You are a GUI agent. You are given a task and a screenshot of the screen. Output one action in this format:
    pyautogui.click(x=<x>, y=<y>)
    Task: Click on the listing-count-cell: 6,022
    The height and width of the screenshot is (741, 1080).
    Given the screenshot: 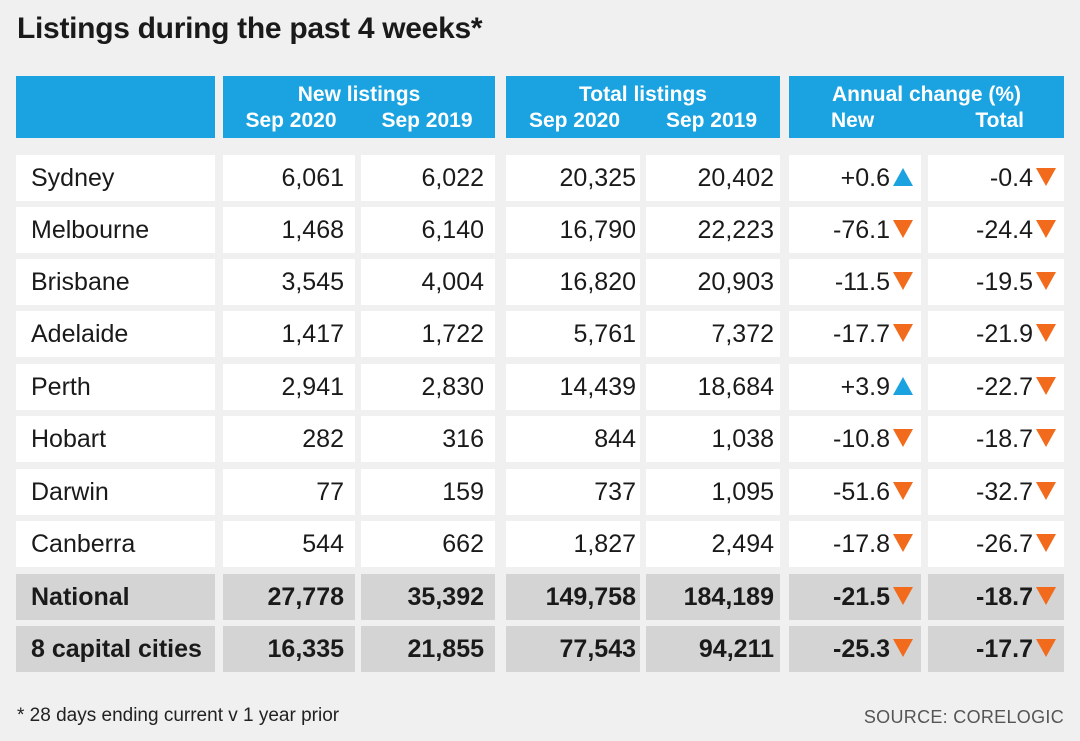 What is the action you would take?
    pyautogui.click(x=428, y=178)
    